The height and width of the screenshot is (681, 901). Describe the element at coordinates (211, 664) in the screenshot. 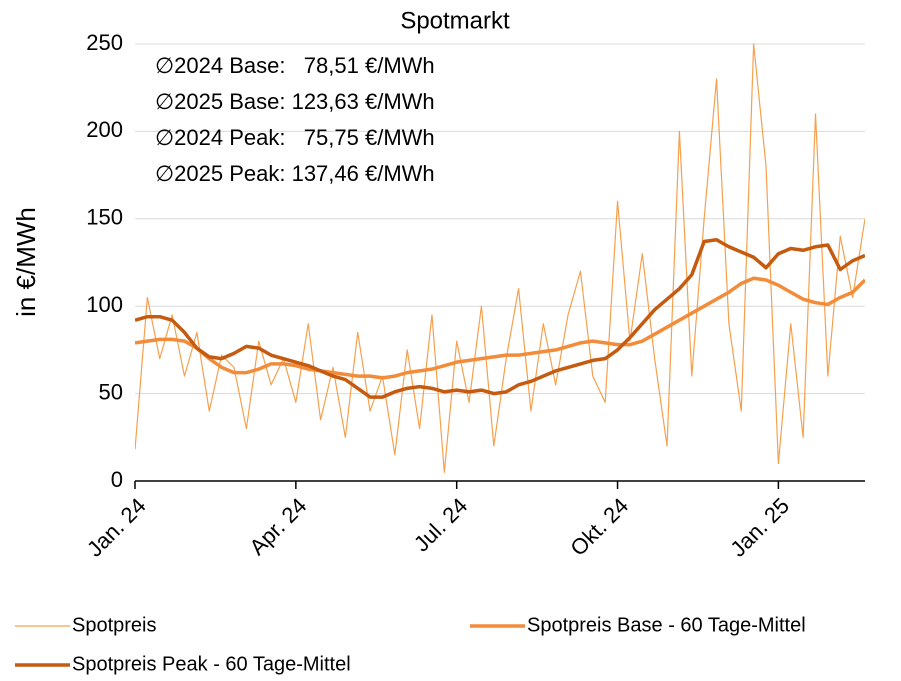

I see `legend-label: Spotpreis Peak - 60 Tage-Mittel` at that location.